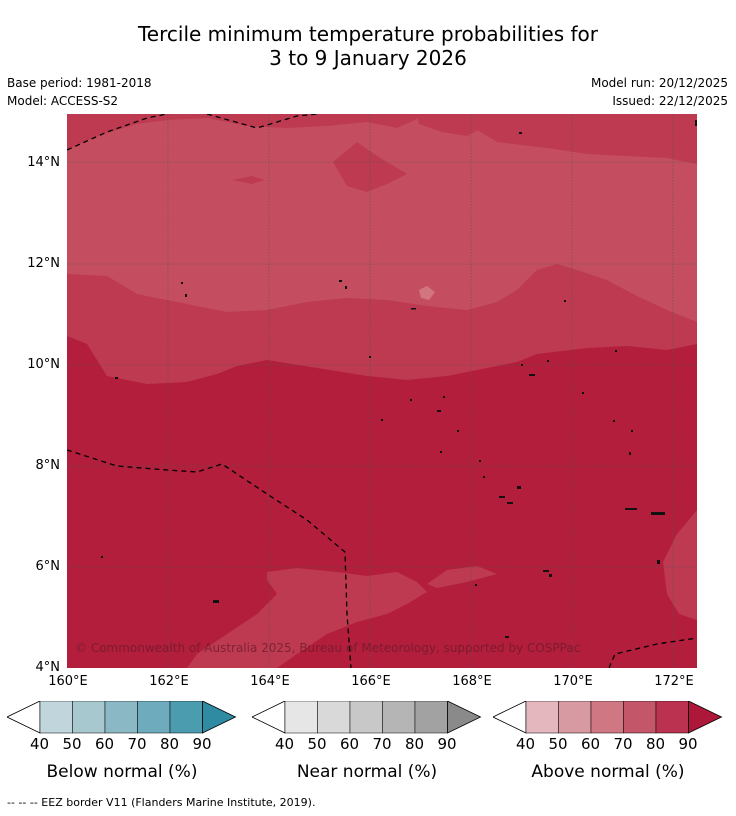  What do you see at coordinates (43, 263) in the screenshot?
I see `lat-label-12: 12°N` at bounding box center [43, 263].